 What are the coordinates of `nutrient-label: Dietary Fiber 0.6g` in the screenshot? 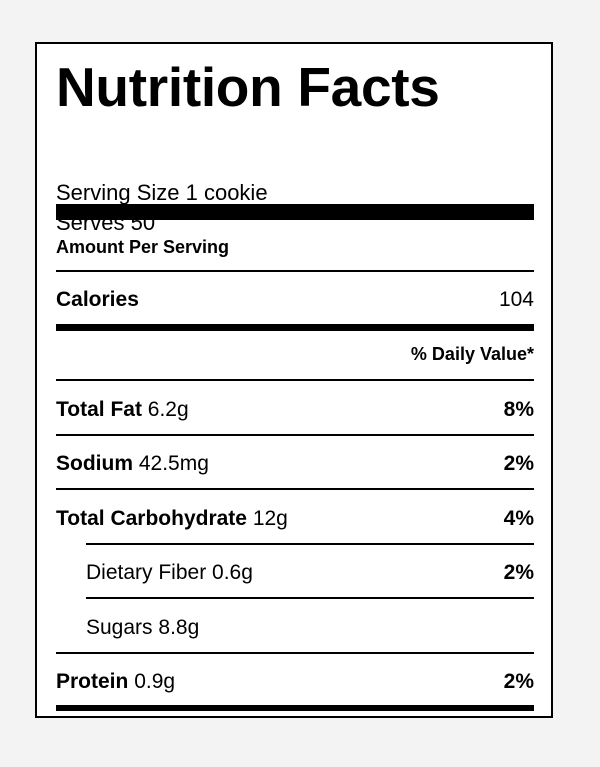 It's located at (169, 572).